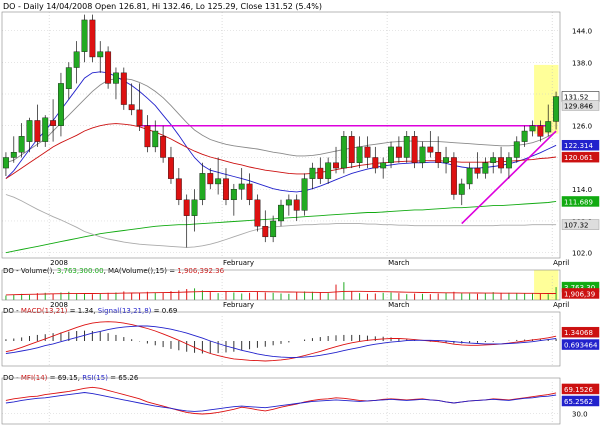 The height and width of the screenshot is (425, 600). I want to click on mfi-panel-frame, so click(281, 401).